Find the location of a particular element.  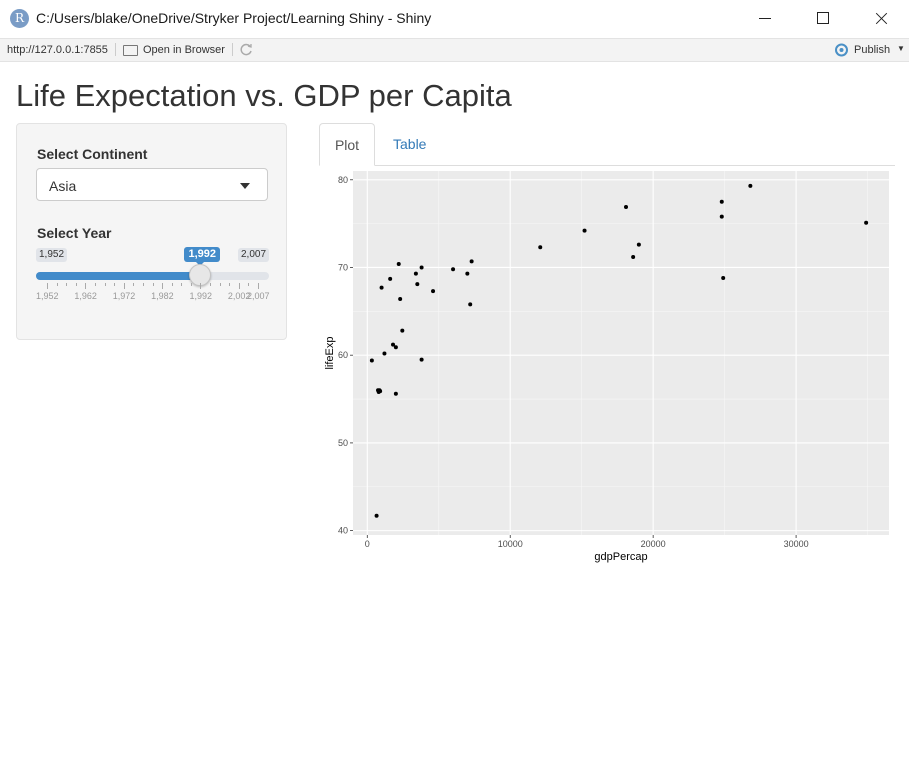

y-tick-label: 60 is located at coordinates (343, 355).